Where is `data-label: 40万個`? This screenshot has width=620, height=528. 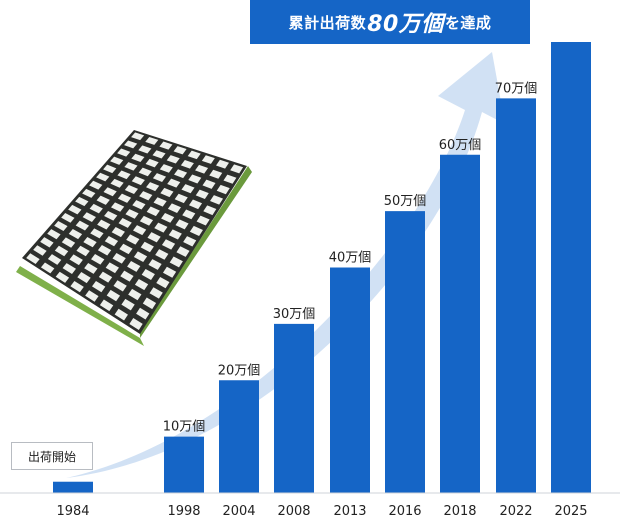 data-label: 40万個 is located at coordinates (350, 258).